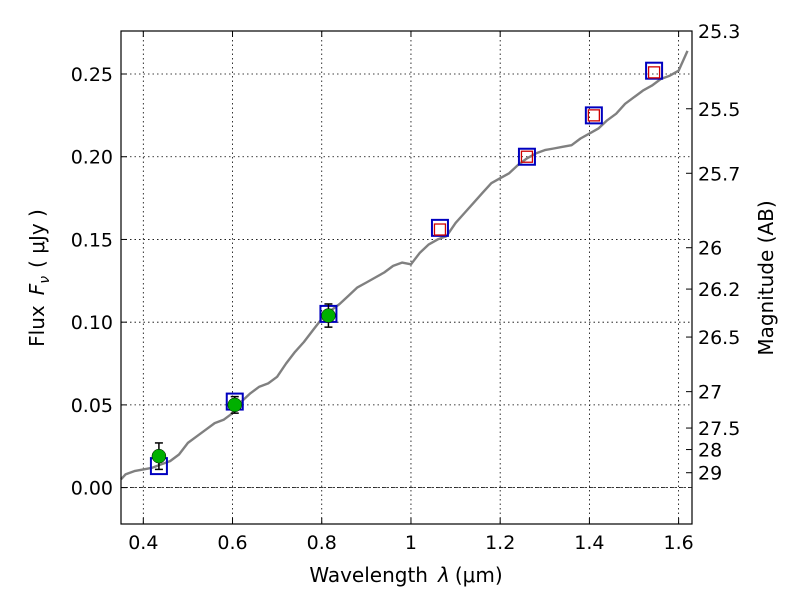  What do you see at coordinates (710, 249) in the screenshot?
I see `y2-tick-label: 26` at bounding box center [710, 249].